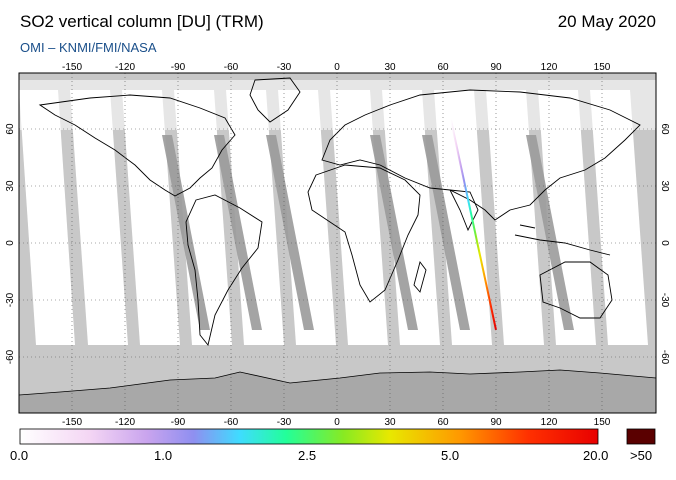  I want to click on lon-label-top: 30, so click(390, 67).